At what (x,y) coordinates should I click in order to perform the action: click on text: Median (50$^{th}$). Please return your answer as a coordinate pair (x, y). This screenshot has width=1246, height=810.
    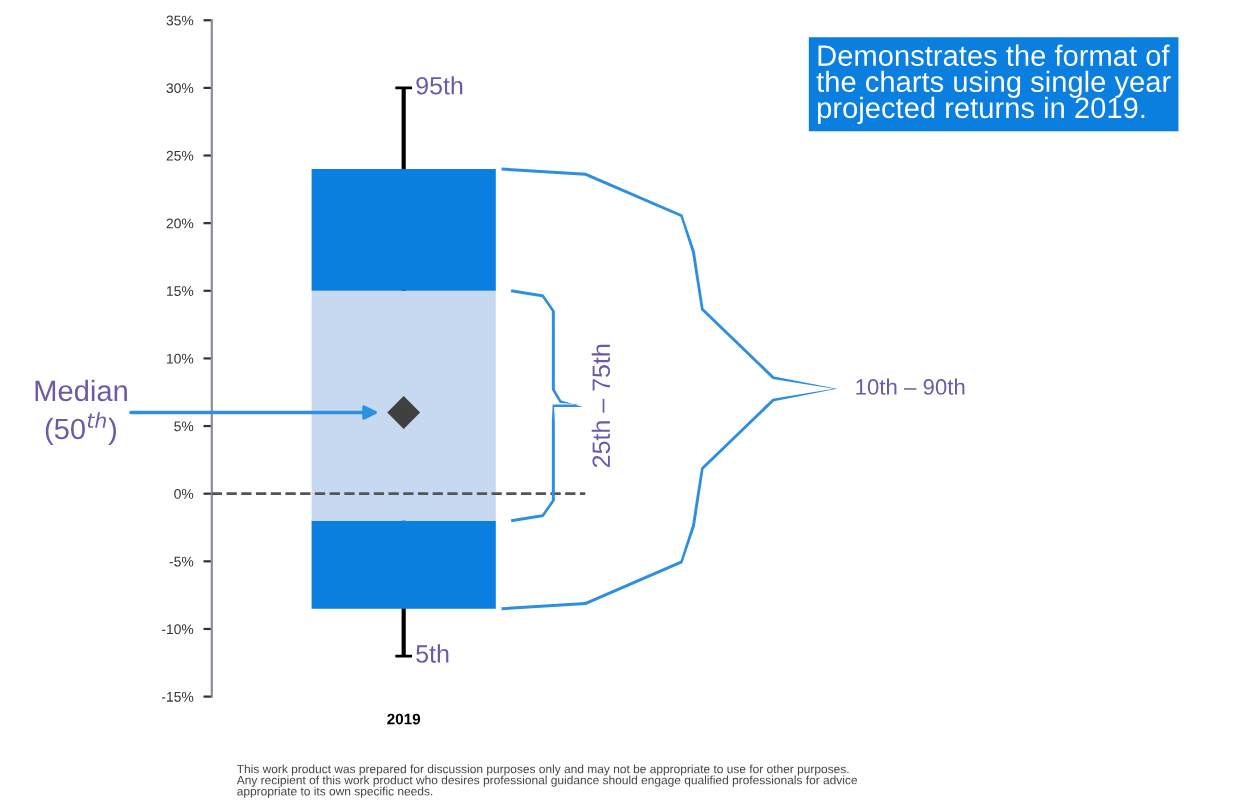
    Looking at the image, I should click on (81, 412).